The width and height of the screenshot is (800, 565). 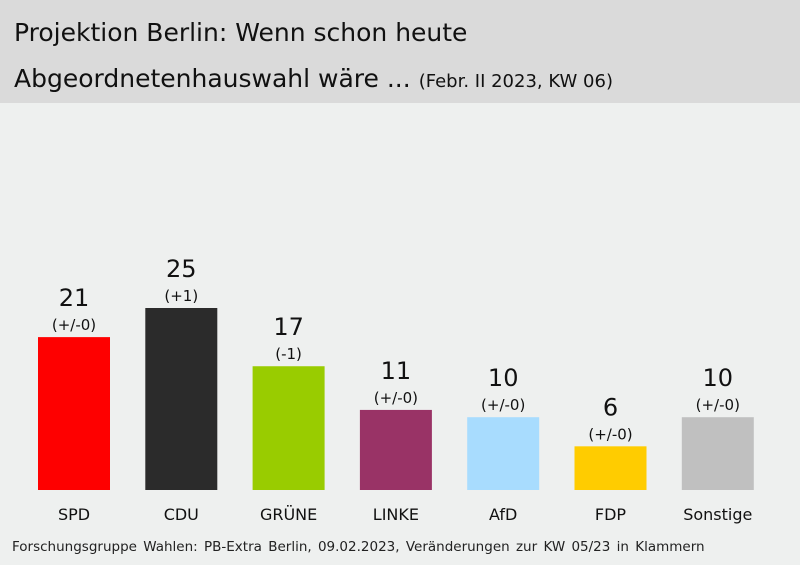 I want to click on bar-sonstige, so click(x=717, y=453).